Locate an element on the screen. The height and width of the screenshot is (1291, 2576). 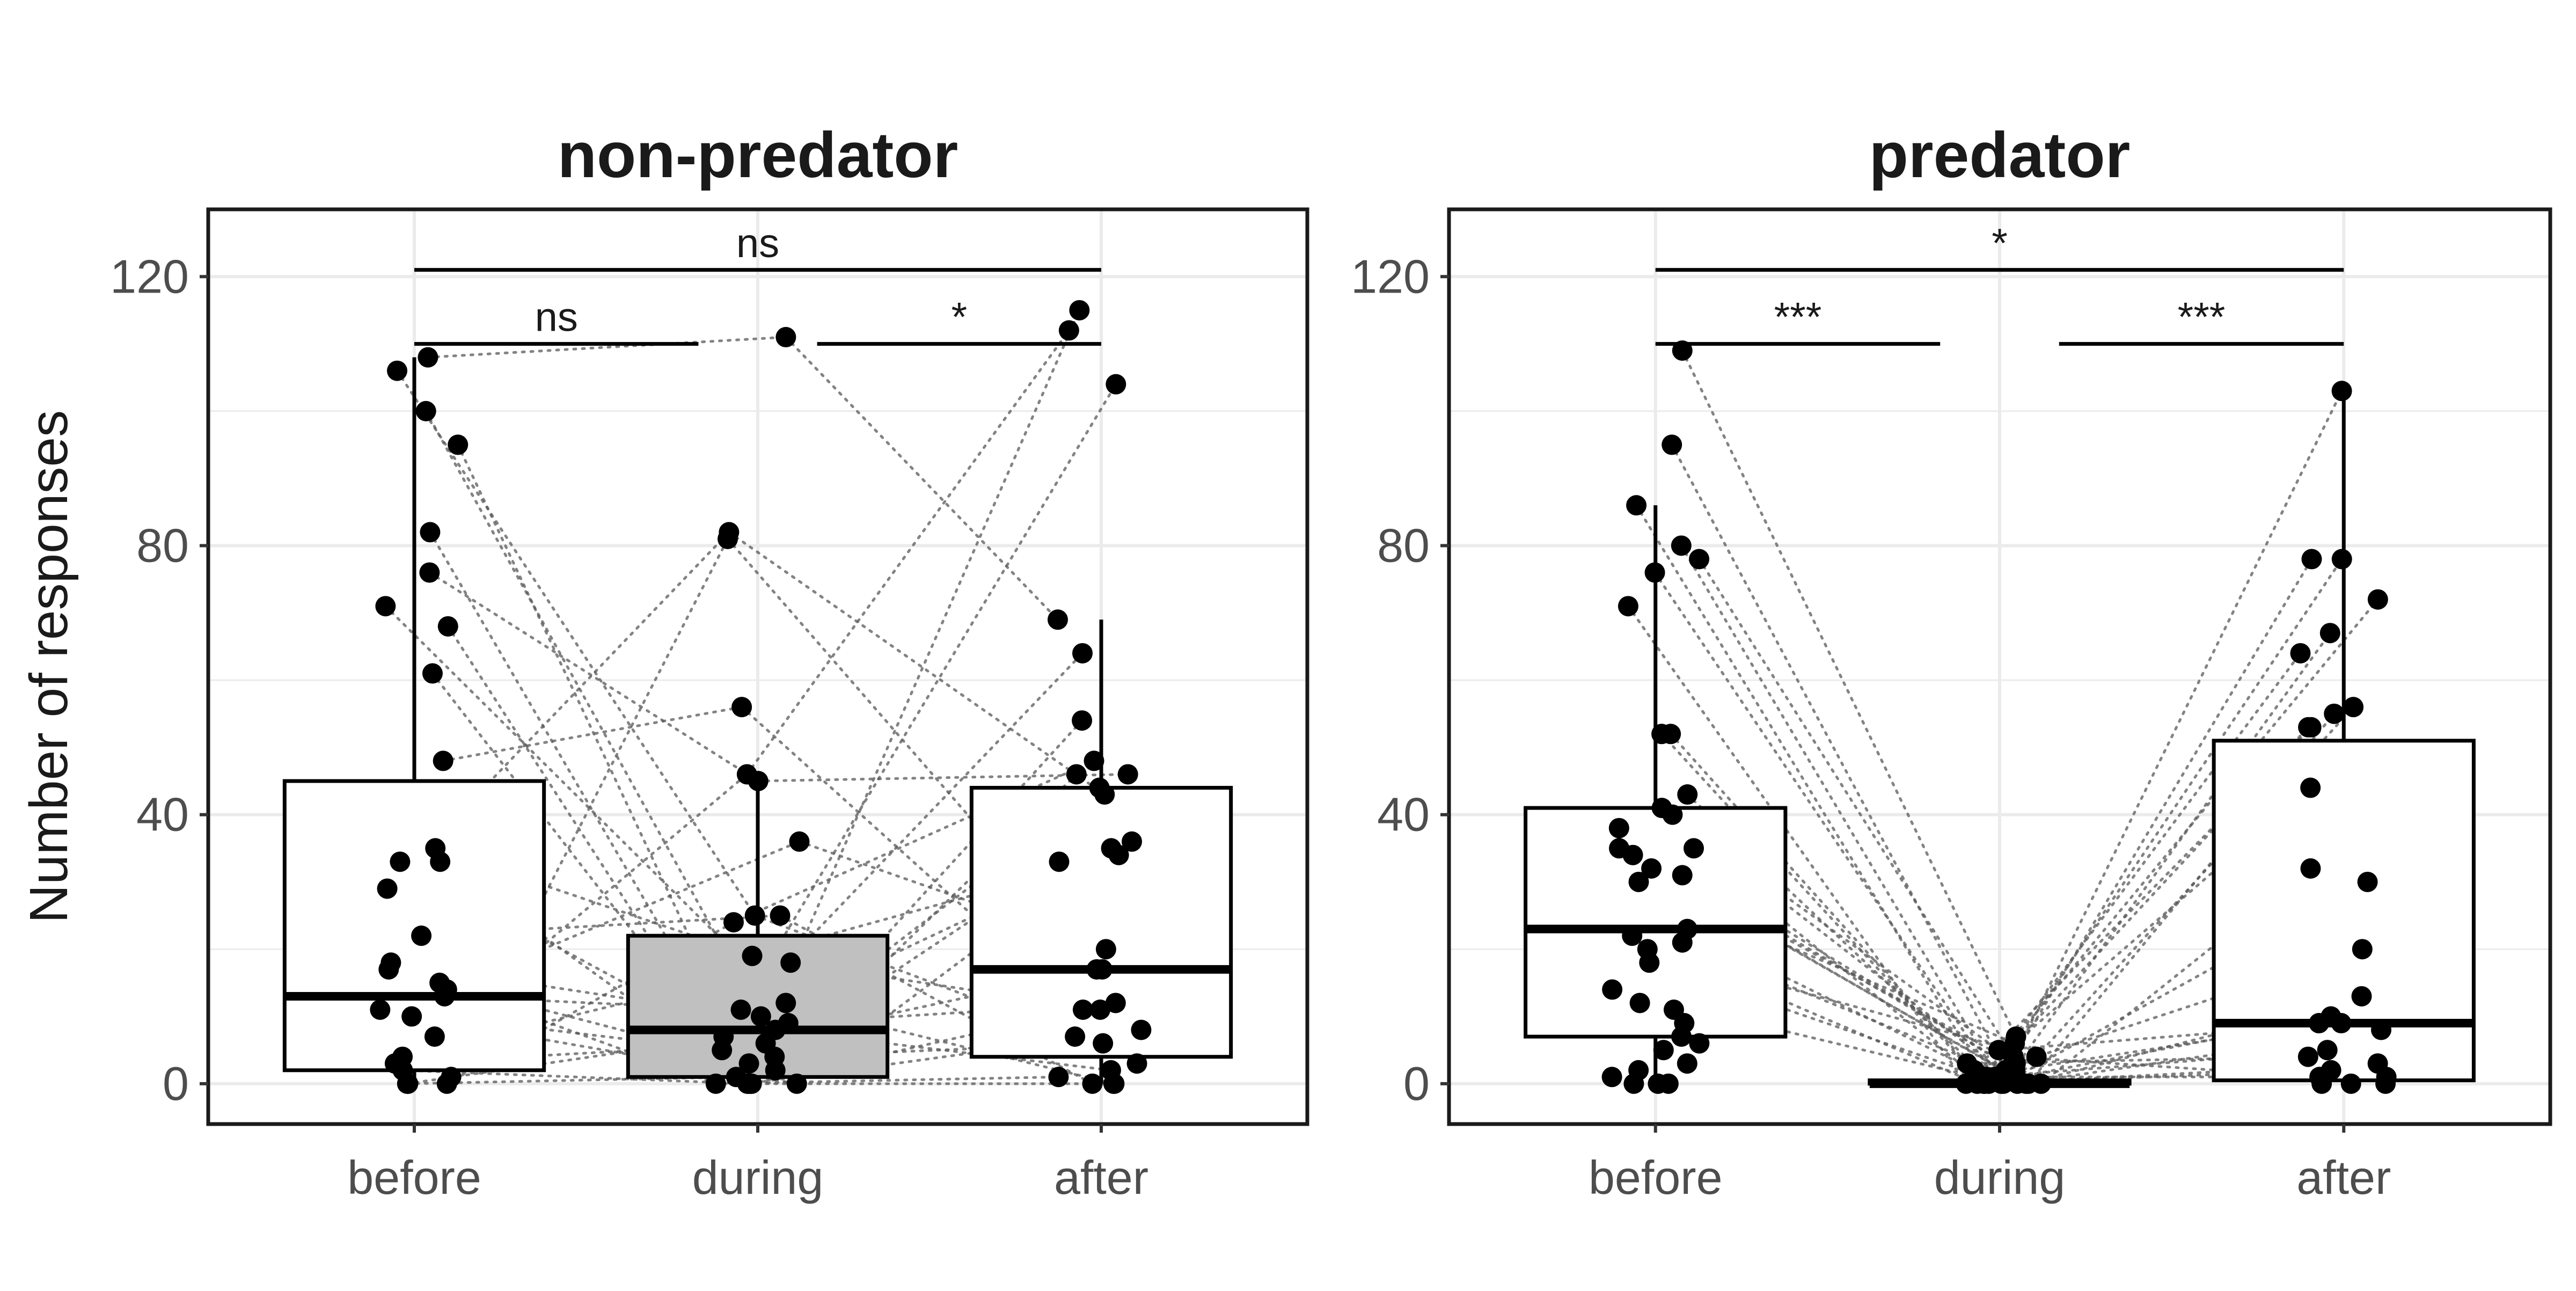
significance-label: * is located at coordinates (960, 317).